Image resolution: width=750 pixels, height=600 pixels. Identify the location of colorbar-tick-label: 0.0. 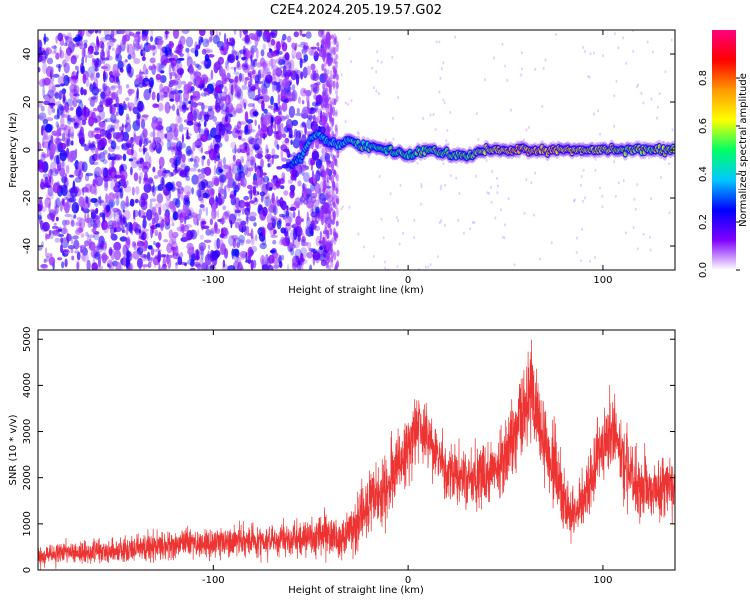
(703, 270).